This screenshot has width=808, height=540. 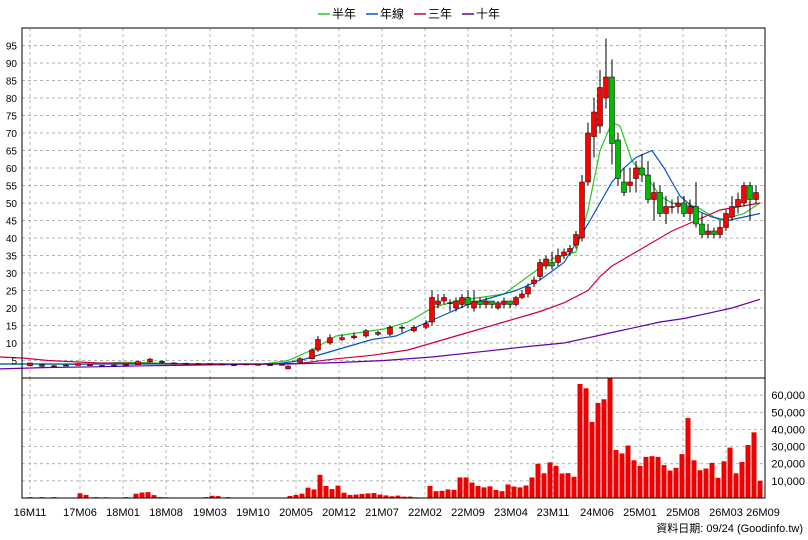 I want to click on price-tick-label-15: 80, so click(x=12, y=99).